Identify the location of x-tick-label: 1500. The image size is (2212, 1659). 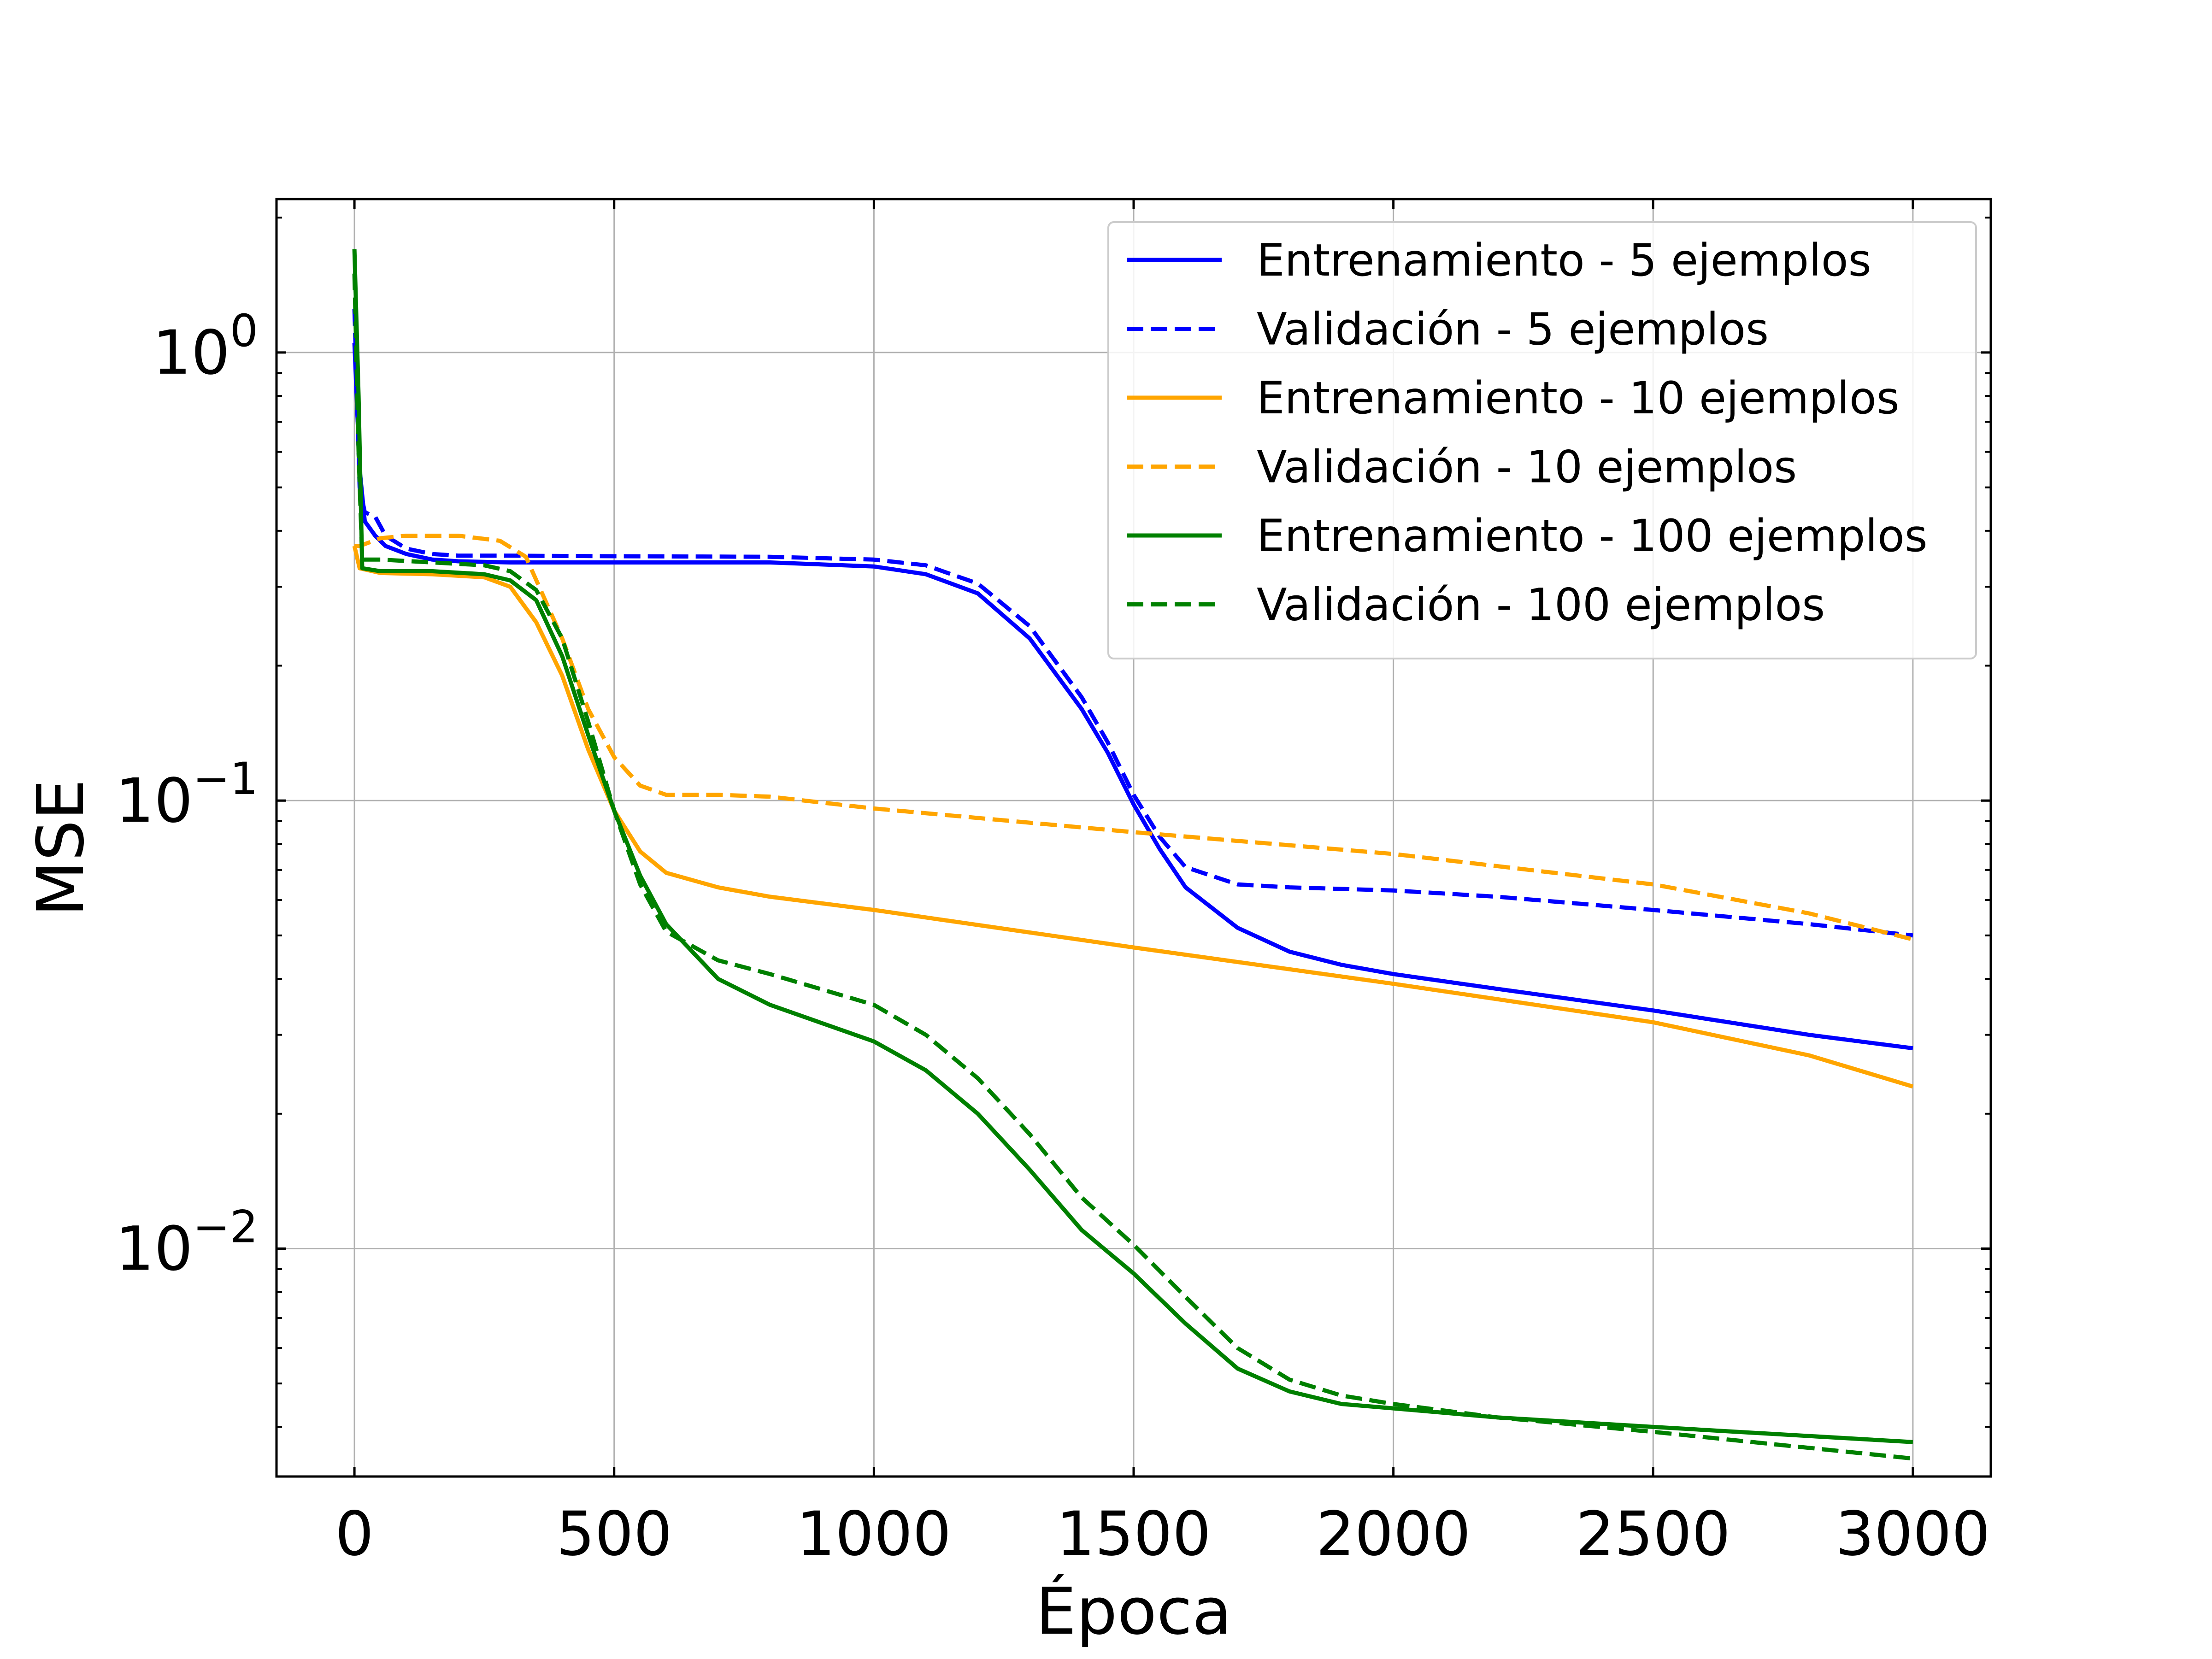
(1133, 1534).